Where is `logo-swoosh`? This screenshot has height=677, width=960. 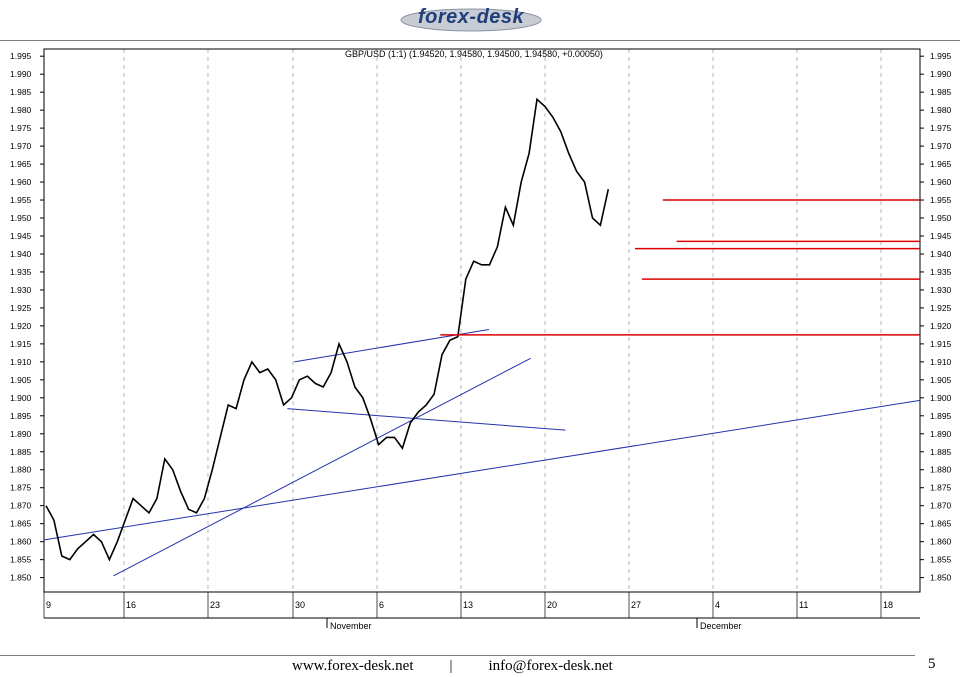 logo-swoosh is located at coordinates (471, 20).